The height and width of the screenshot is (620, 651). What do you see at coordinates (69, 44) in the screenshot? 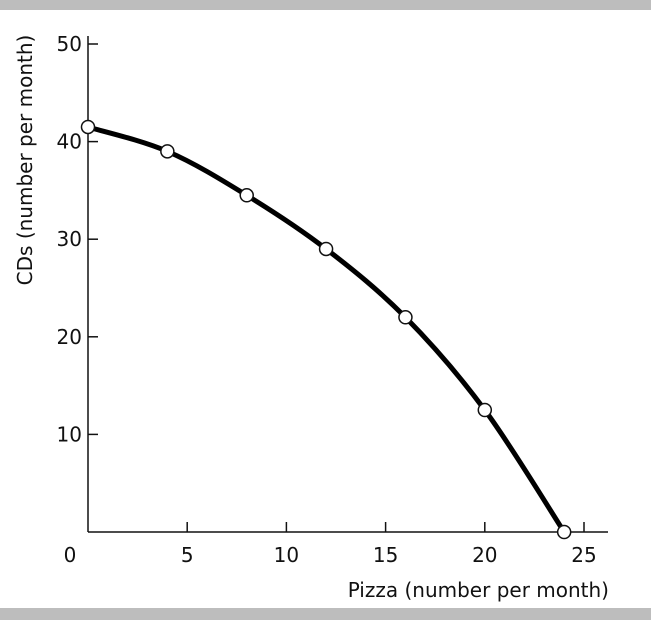
I see `y-tick-label: 50` at bounding box center [69, 44].